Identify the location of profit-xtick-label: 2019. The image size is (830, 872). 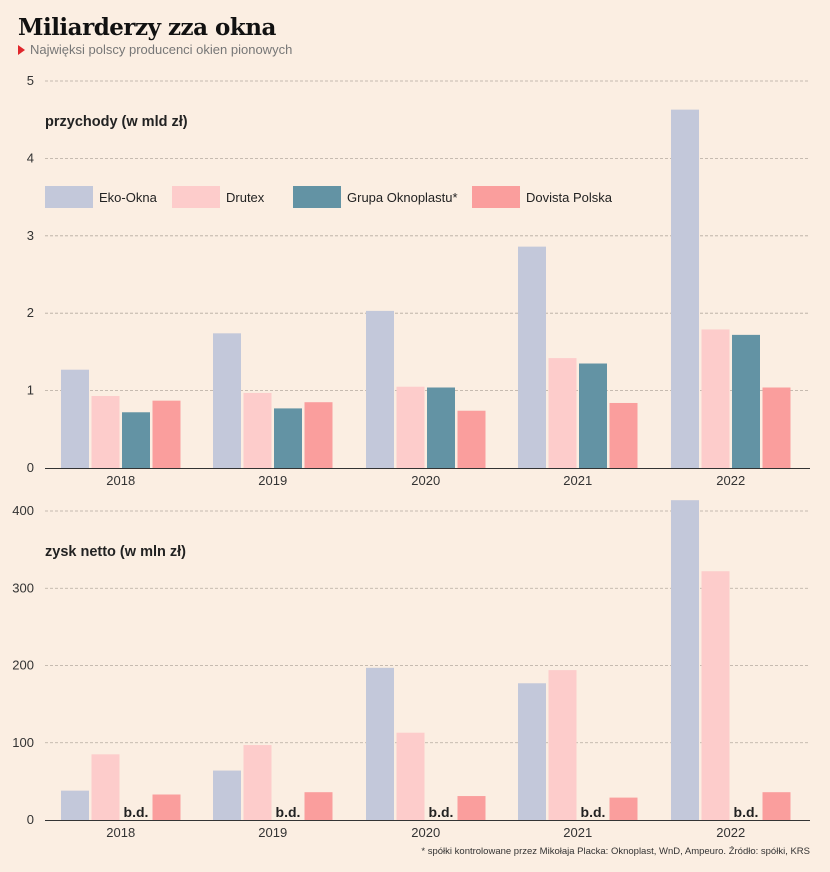
(272, 832).